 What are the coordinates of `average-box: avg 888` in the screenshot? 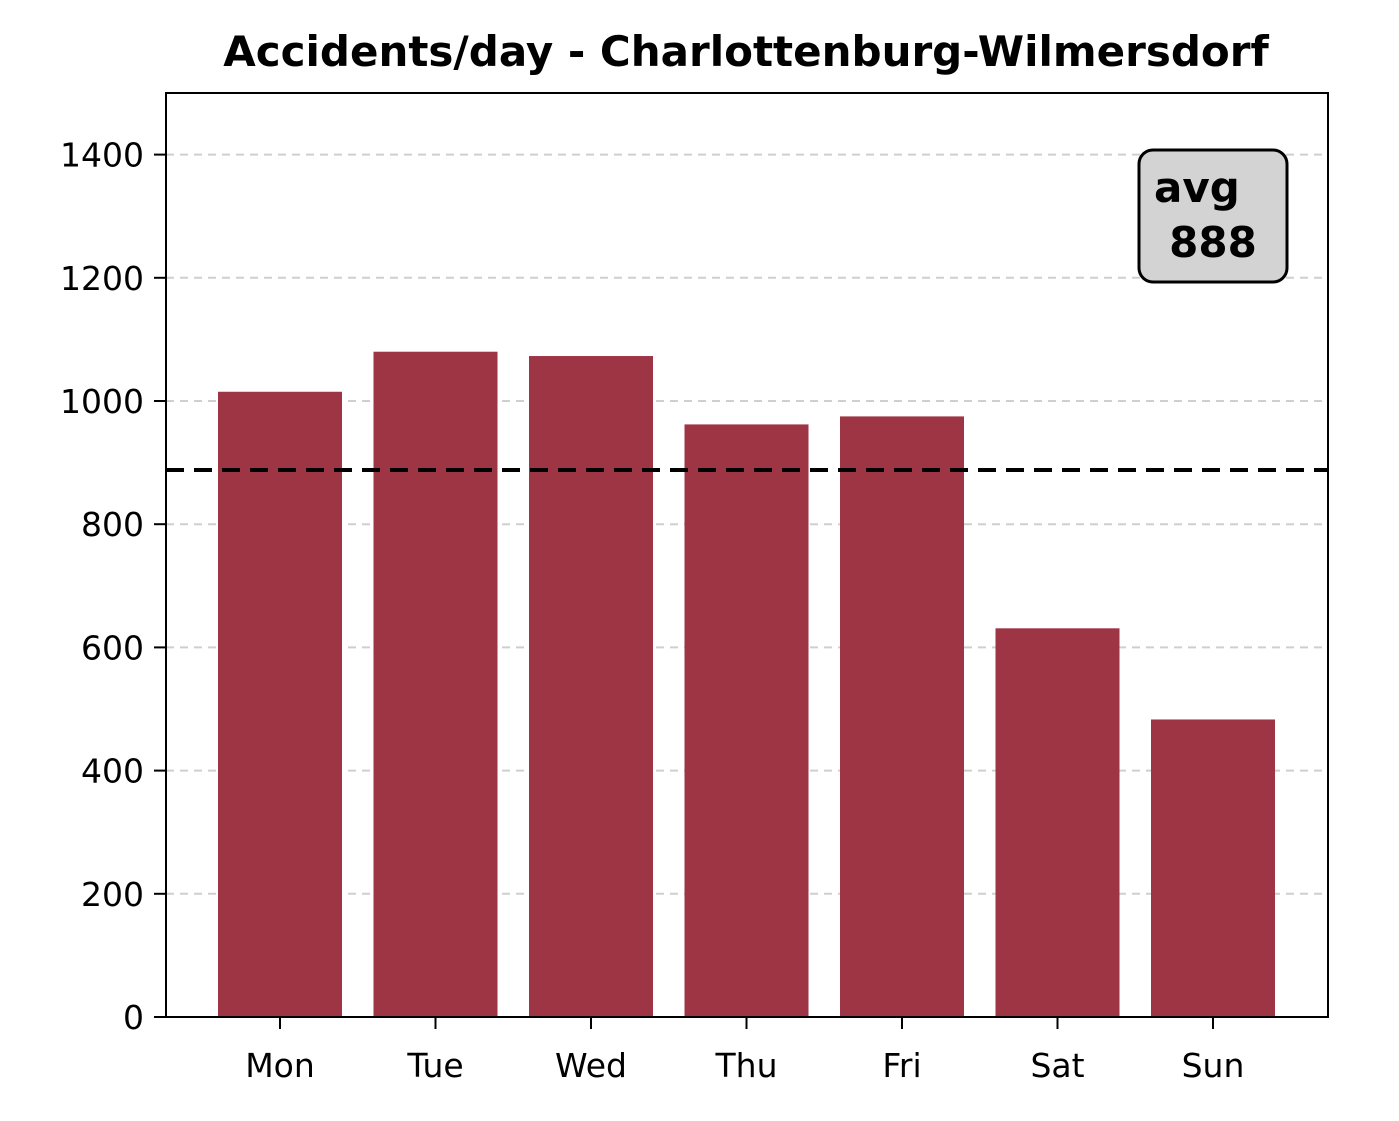 It's located at (1213, 216).